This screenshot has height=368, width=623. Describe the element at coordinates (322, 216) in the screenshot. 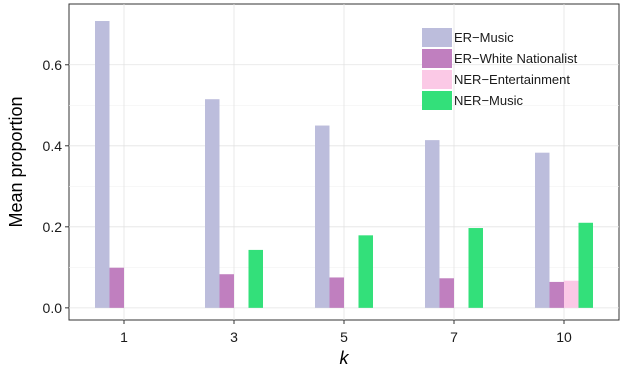

I see `bar-er-music-k5` at that location.